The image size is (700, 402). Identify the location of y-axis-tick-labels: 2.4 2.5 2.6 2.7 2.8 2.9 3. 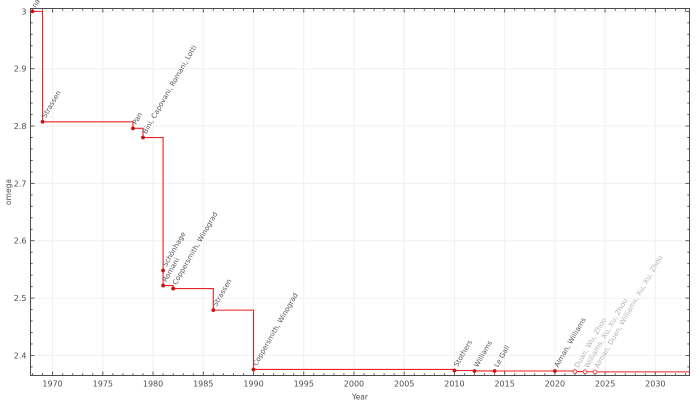
(20, 183).